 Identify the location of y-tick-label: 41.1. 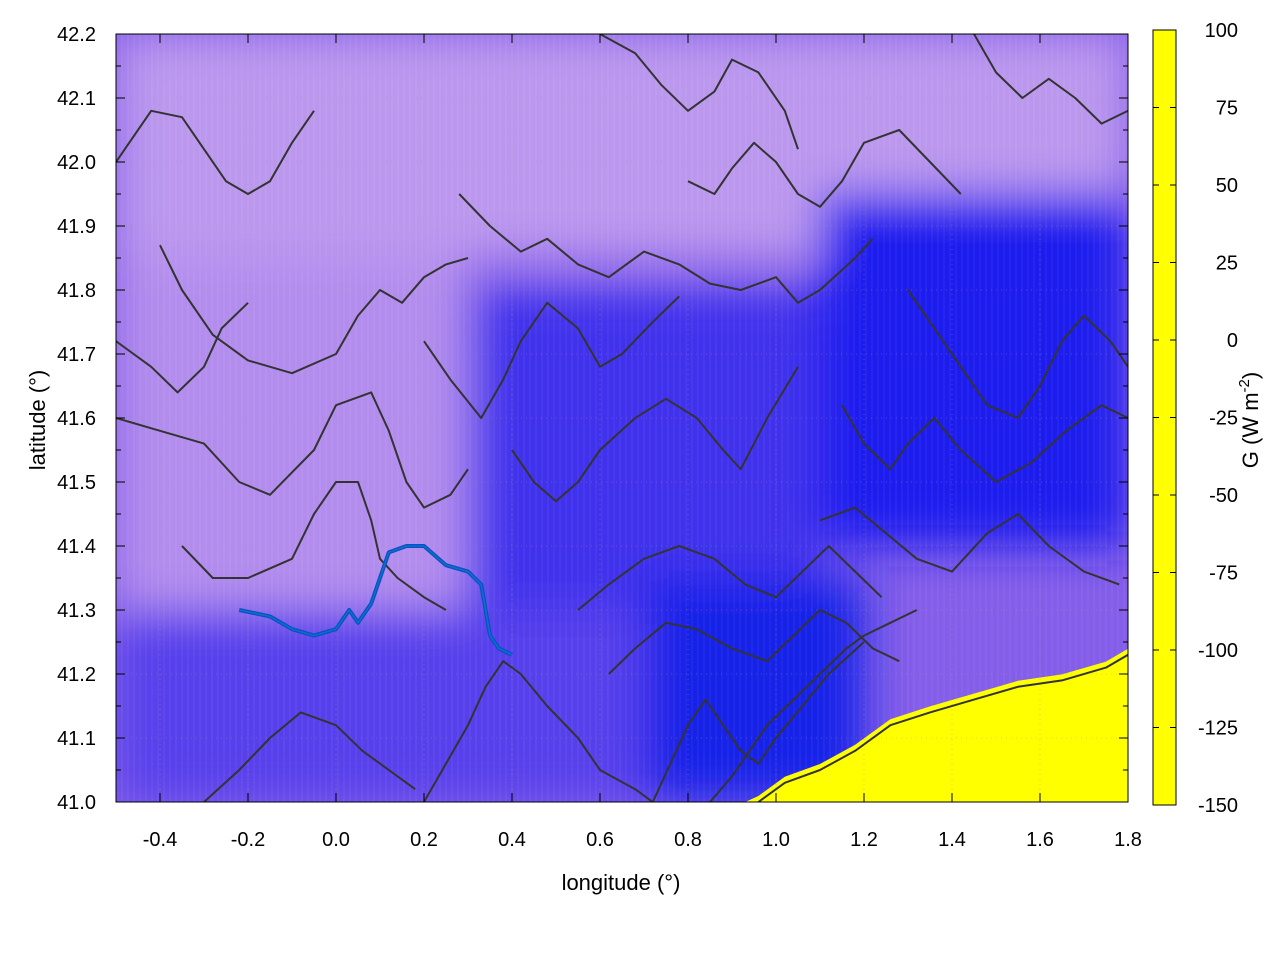
(76, 739).